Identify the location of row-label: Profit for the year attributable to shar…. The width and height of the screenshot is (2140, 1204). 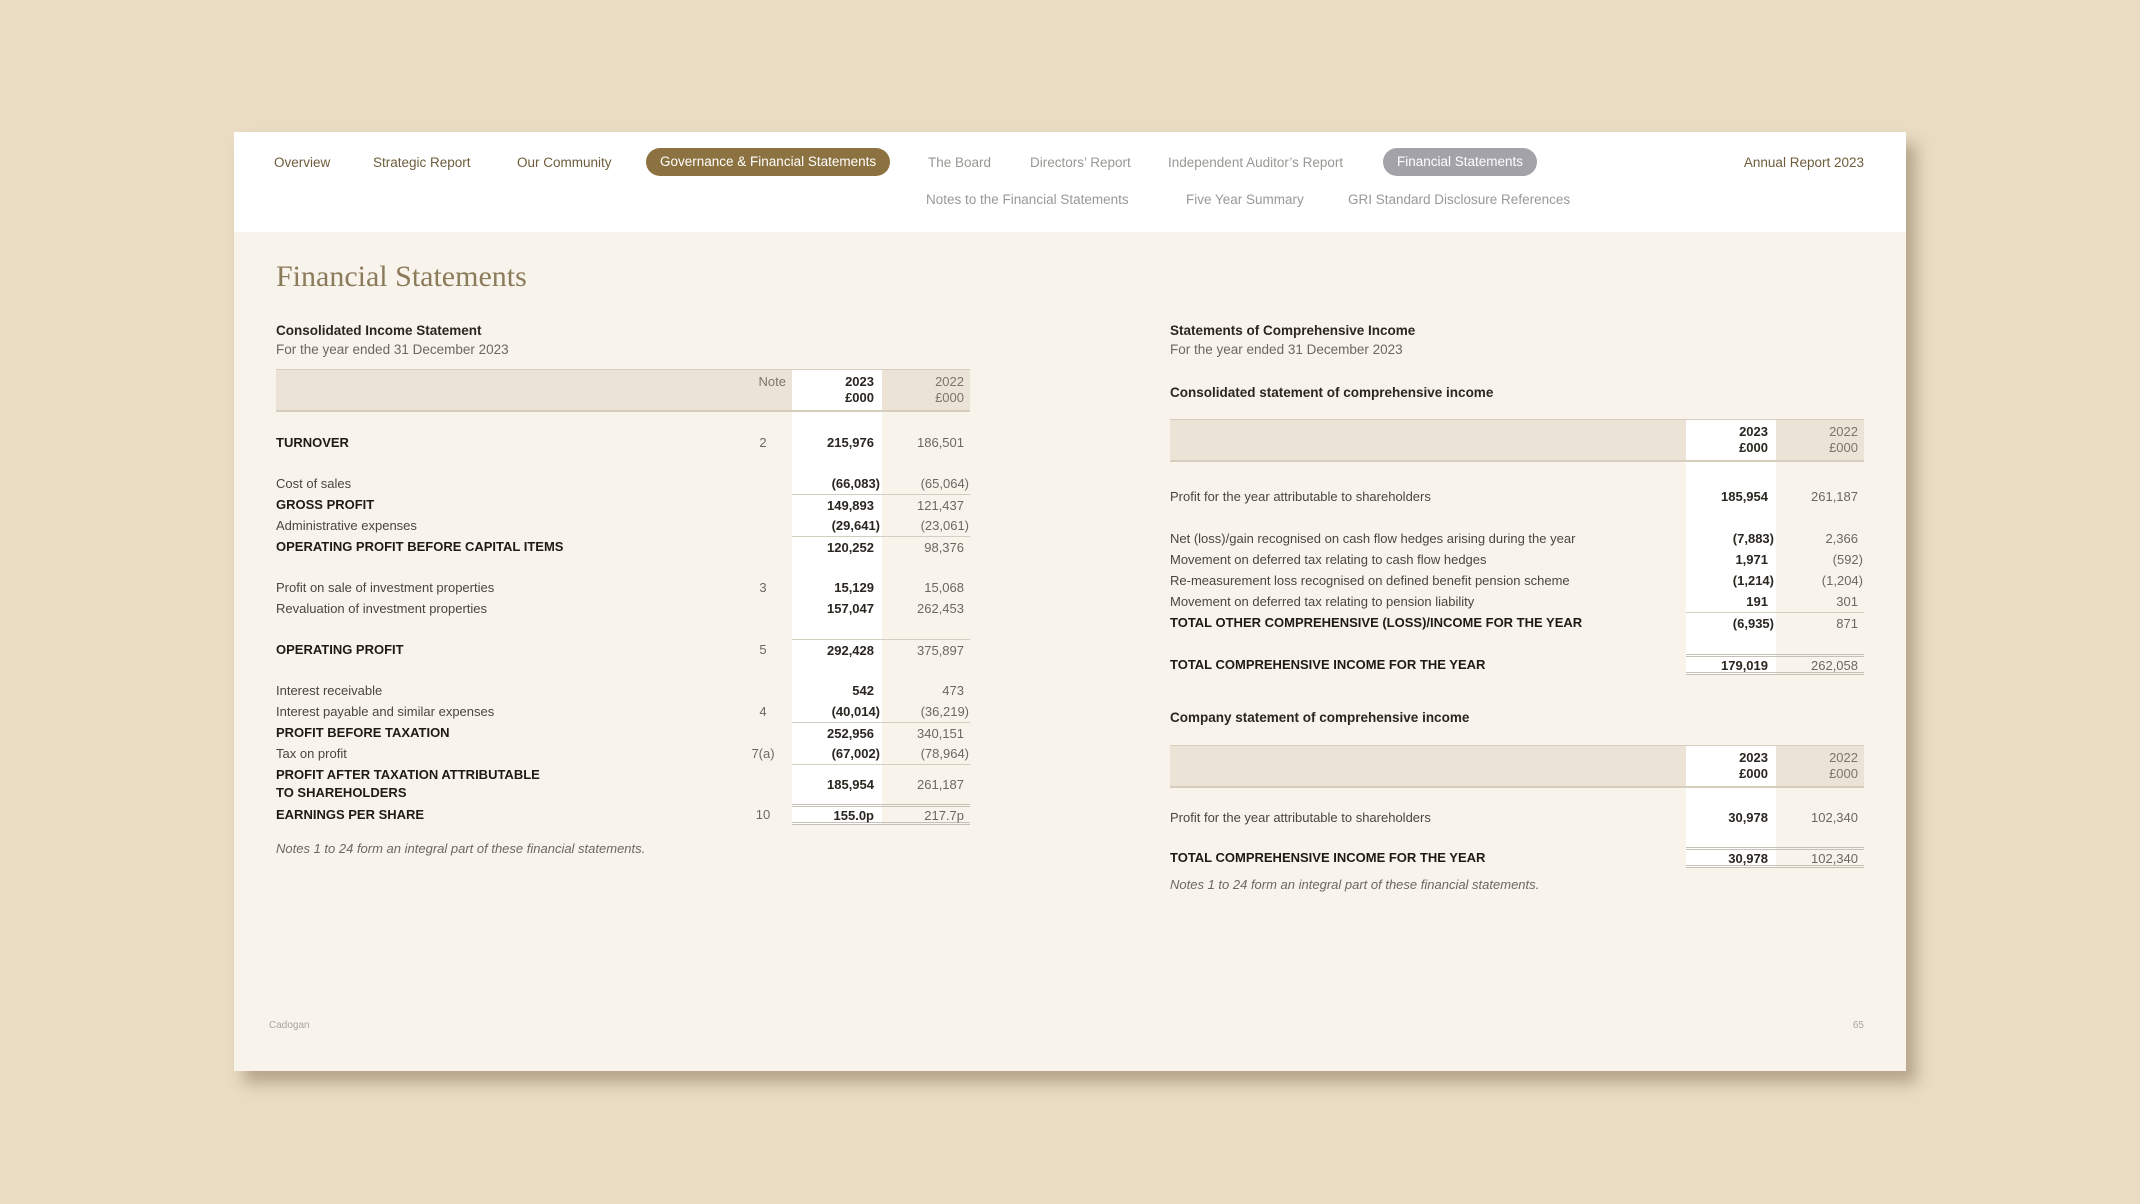
(1300, 817).